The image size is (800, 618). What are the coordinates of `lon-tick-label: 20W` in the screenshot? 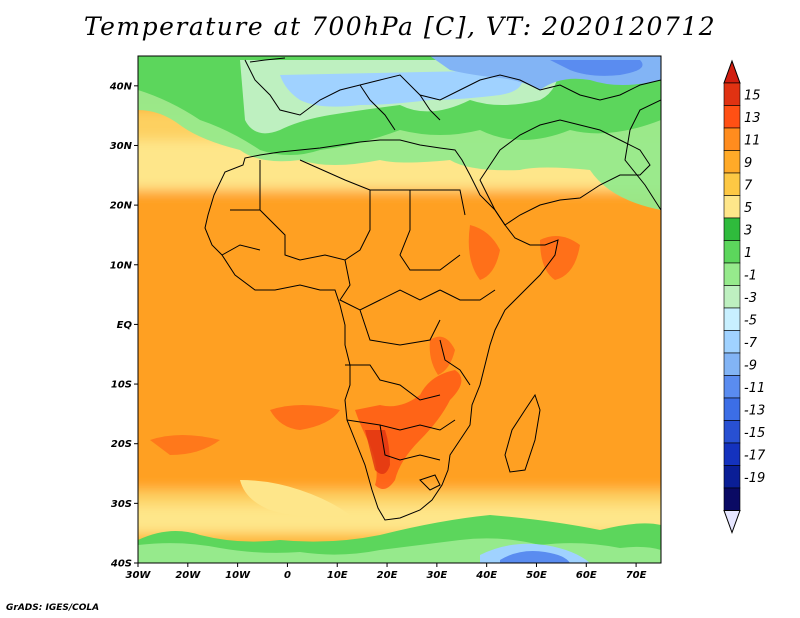 It's located at (188, 575).